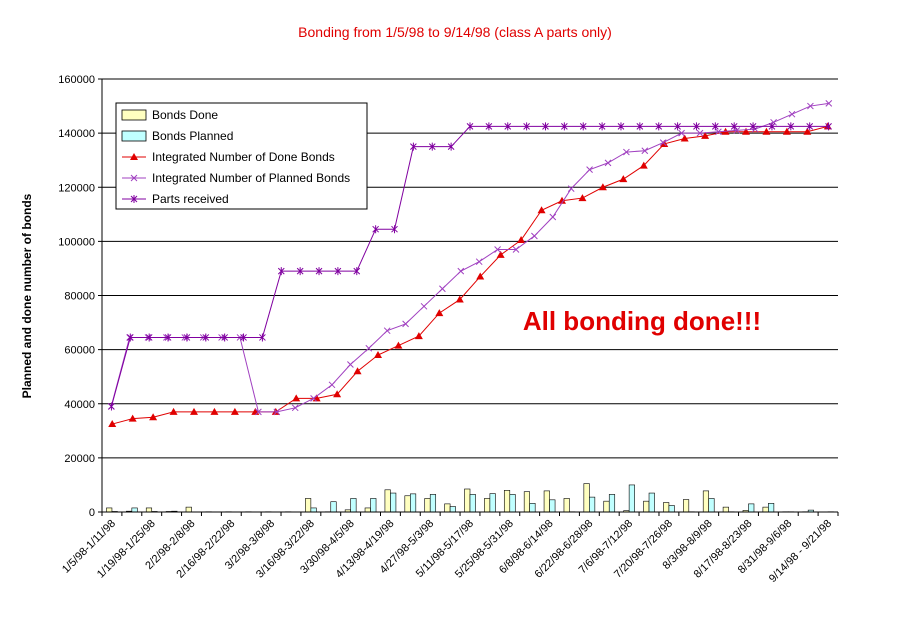  Describe the element at coordinates (79, 297) in the screenshot. I see `y-tick-label: 80000` at that location.